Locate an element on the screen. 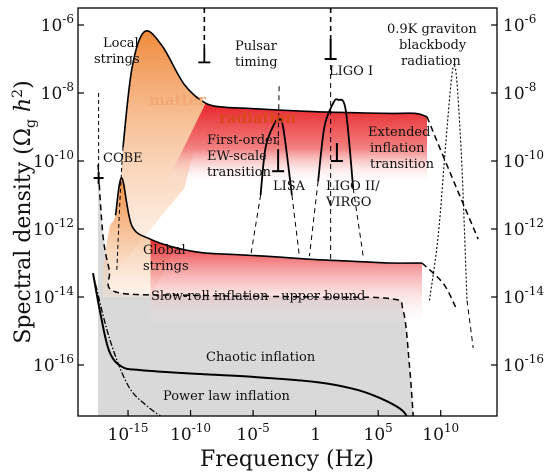 Image resolution: width=546 pixels, height=473 pixels. ligo2-virgo-bound is located at coordinates (336, 152).